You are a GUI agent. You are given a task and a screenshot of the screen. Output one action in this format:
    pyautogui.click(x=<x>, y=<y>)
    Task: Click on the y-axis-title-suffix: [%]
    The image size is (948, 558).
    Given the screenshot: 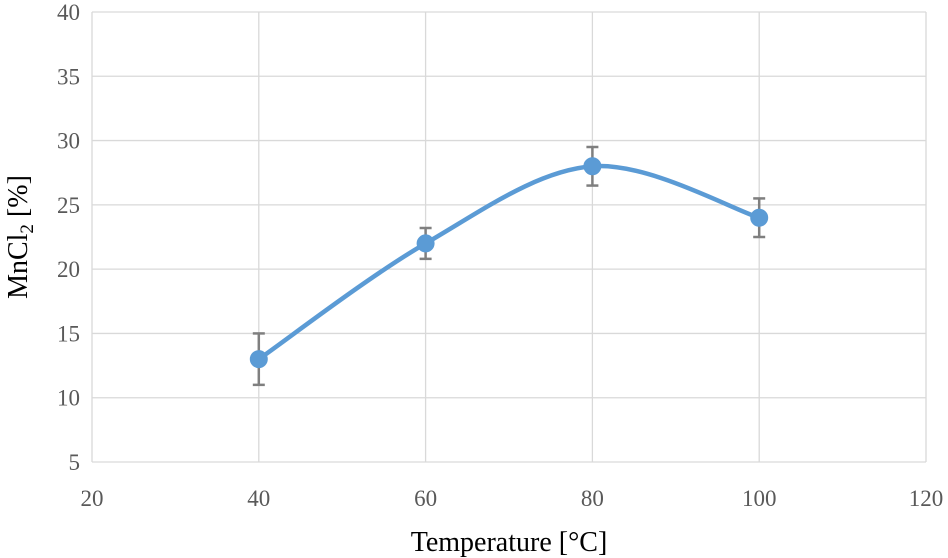 What is the action you would take?
    pyautogui.click(x=18, y=199)
    